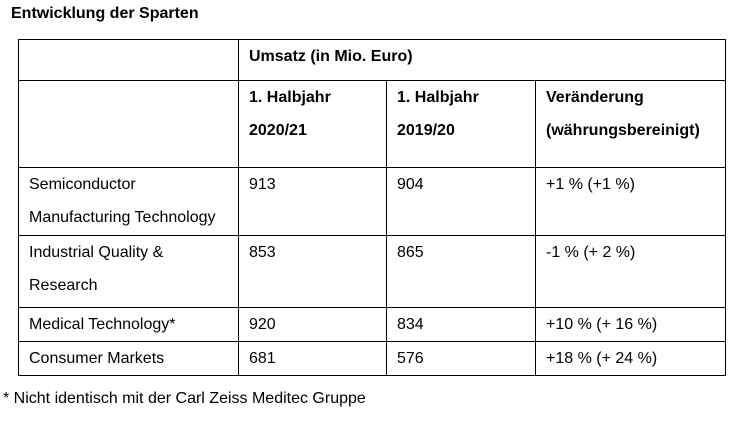  Describe the element at coordinates (630, 201) in the screenshot. I see `change-value-cell: +1 % (+1 %)` at that location.